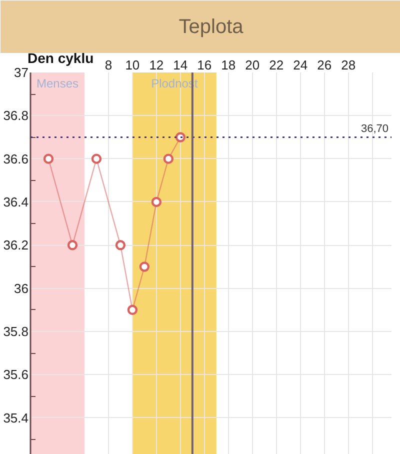  Describe the element at coordinates (204, 65) in the screenshot. I see `x-tick-label: 16` at that location.